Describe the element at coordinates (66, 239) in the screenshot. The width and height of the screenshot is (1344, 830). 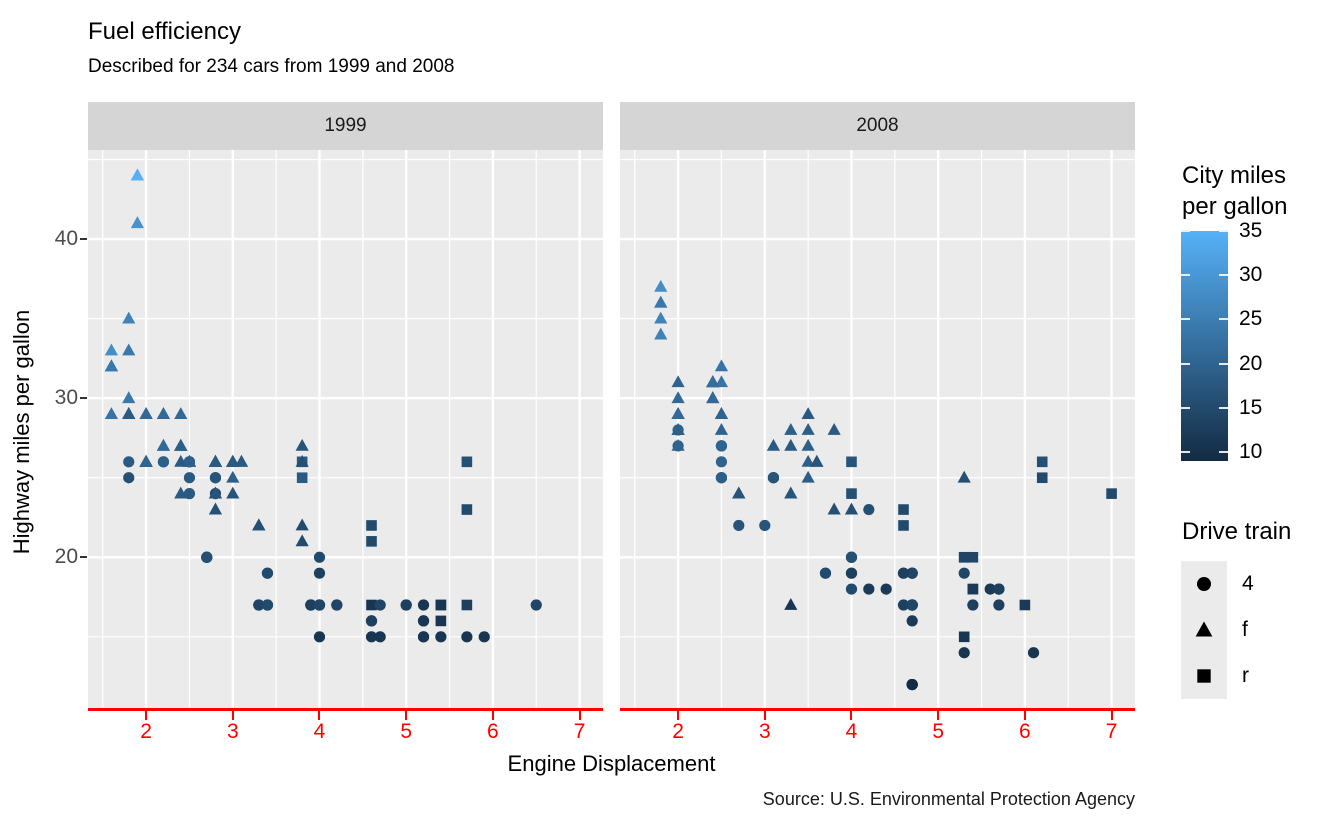
I see `y-tick-label: 40` at that location.